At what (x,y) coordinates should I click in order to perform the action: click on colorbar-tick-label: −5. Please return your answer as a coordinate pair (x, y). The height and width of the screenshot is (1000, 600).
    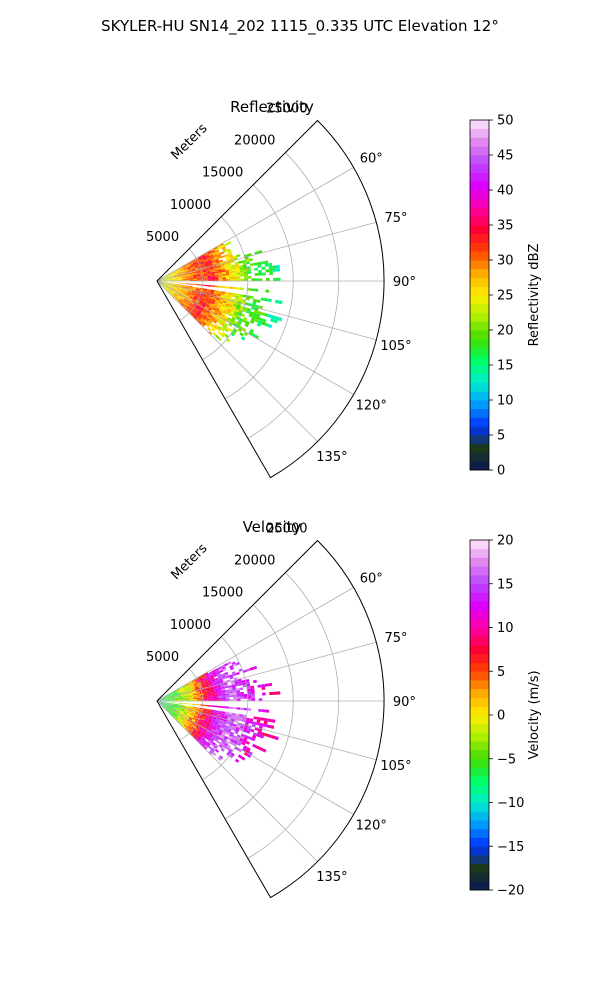
    Looking at the image, I should click on (506, 759).